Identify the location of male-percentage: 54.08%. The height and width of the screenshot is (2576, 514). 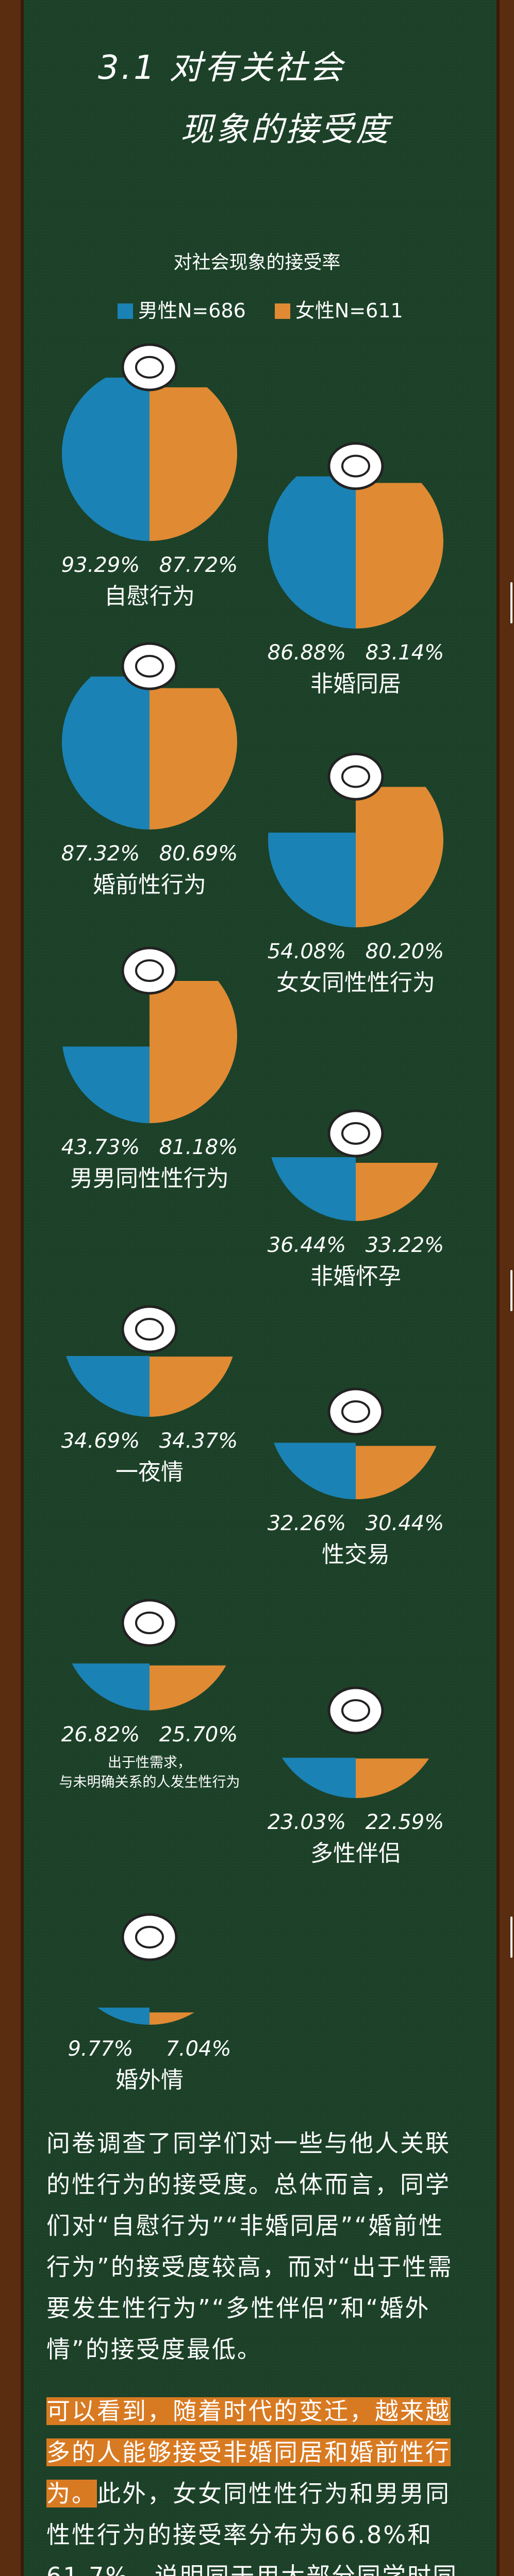
(307, 951).